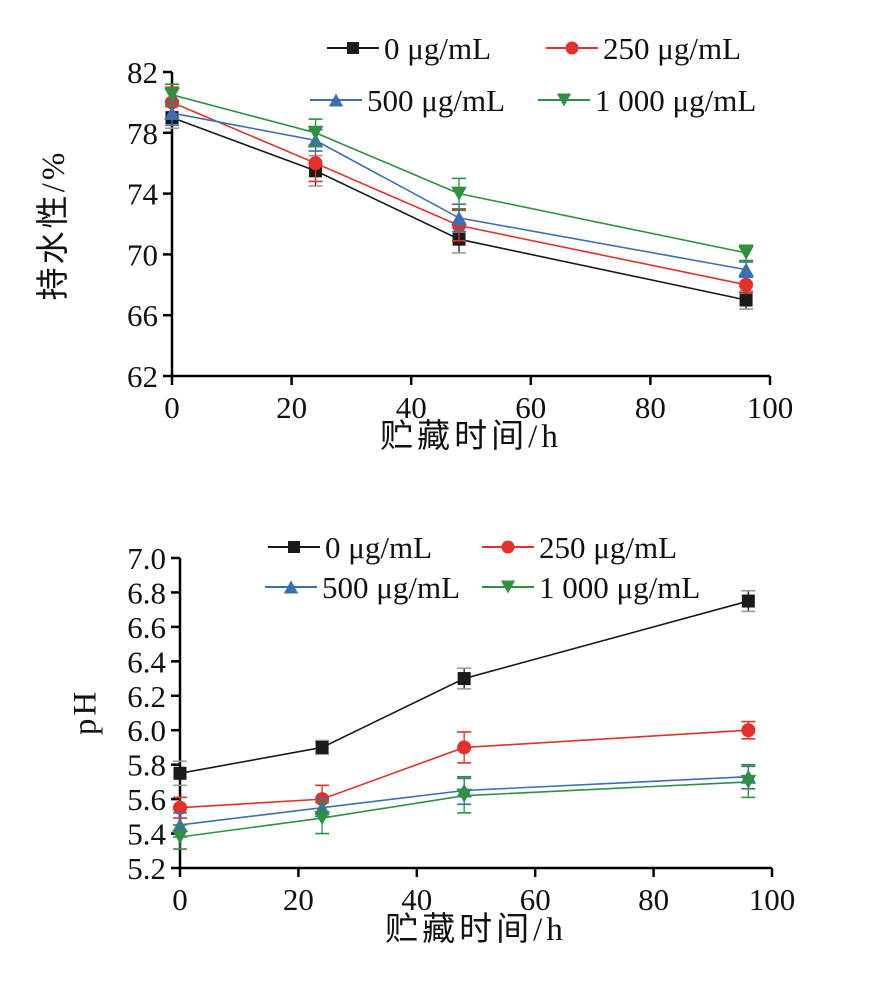 This screenshot has height=994, width=875. Describe the element at coordinates (142, 376) in the screenshot. I see `y-tick-label: 62` at that location.